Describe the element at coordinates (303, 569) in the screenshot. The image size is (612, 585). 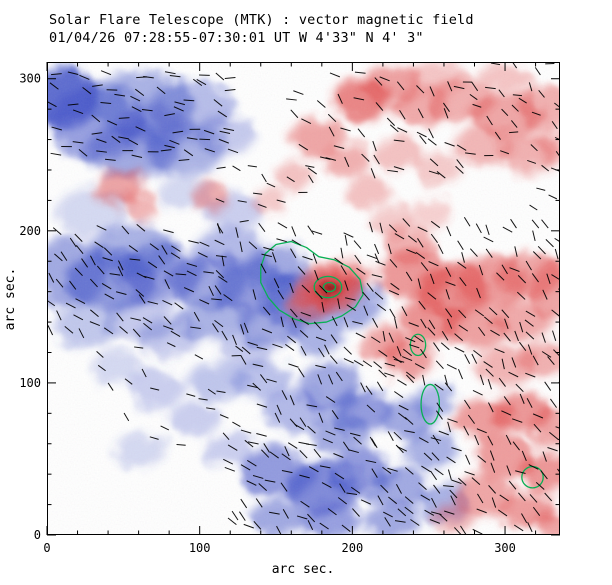
I see `x-axis-label: arc sec.` at that location.